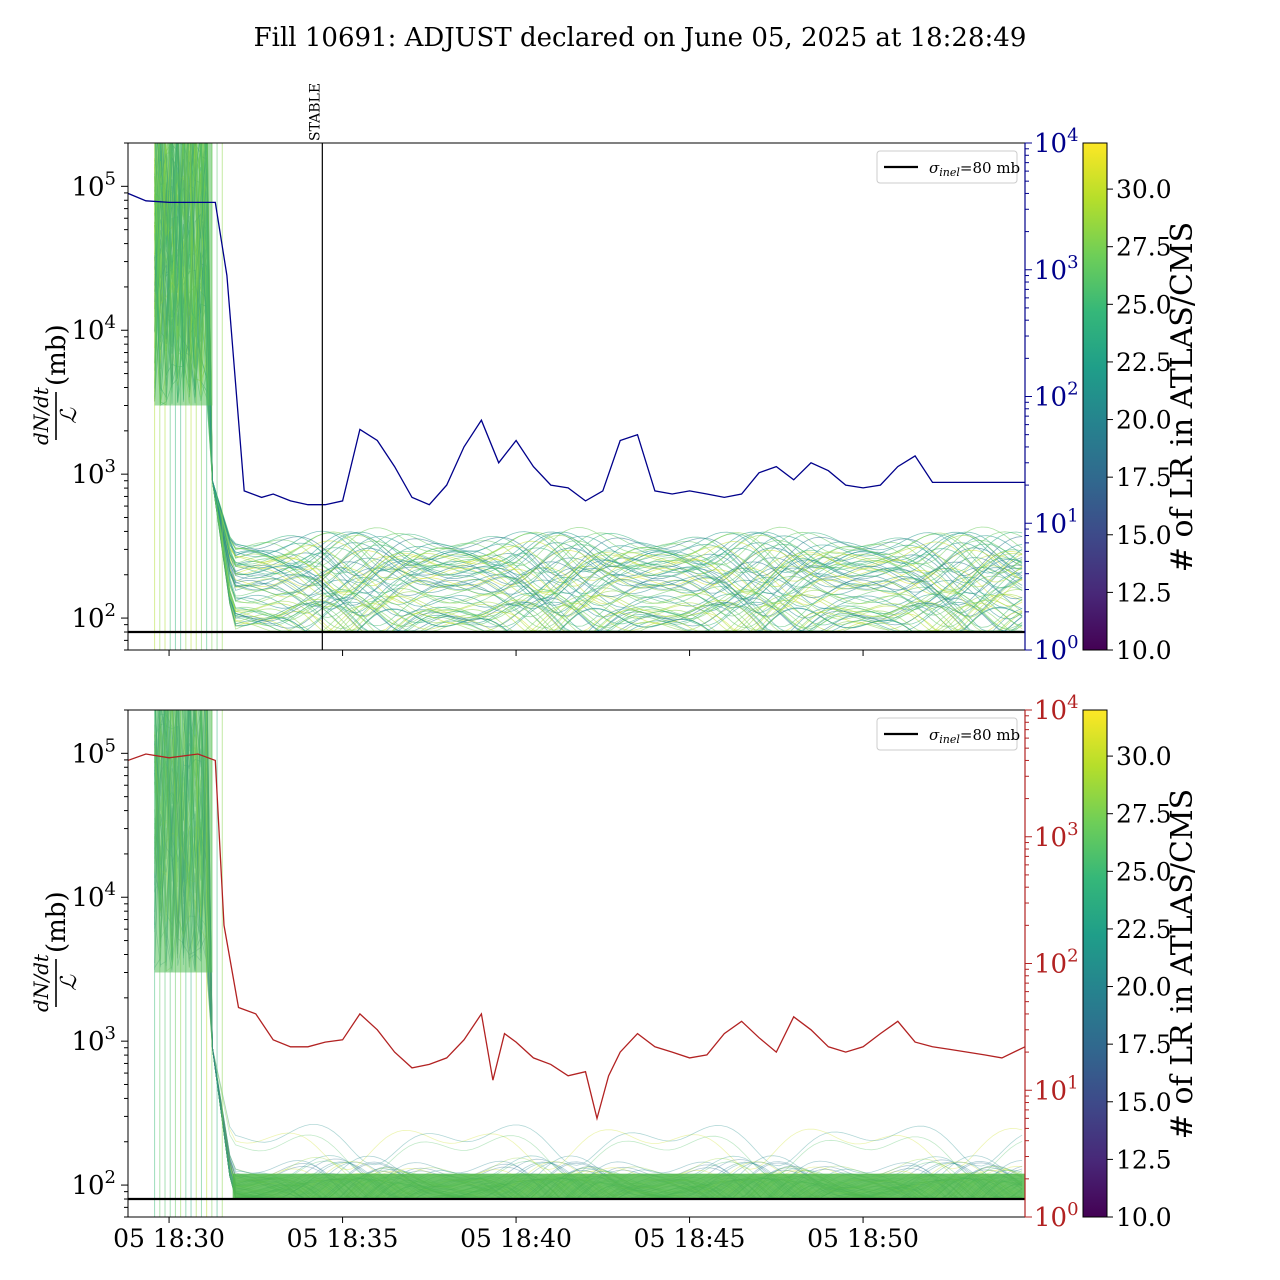 Image resolution: width=1280 pixels, height=1280 pixels. I want to click on y-label-unit: (mb), so click(57, 355).